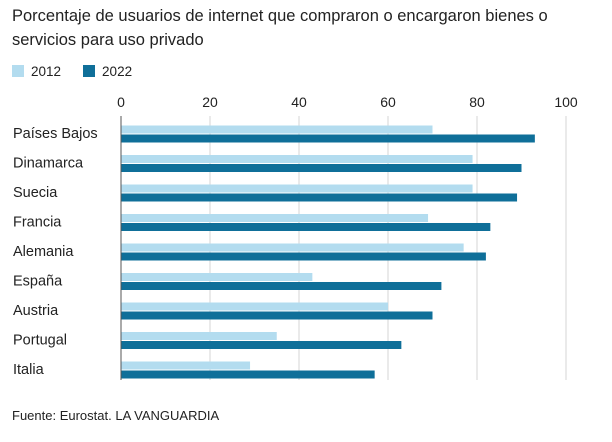 This screenshot has height=442, width=612. What do you see at coordinates (210, 102) in the screenshot?
I see `x-tick-label: 20` at bounding box center [210, 102].